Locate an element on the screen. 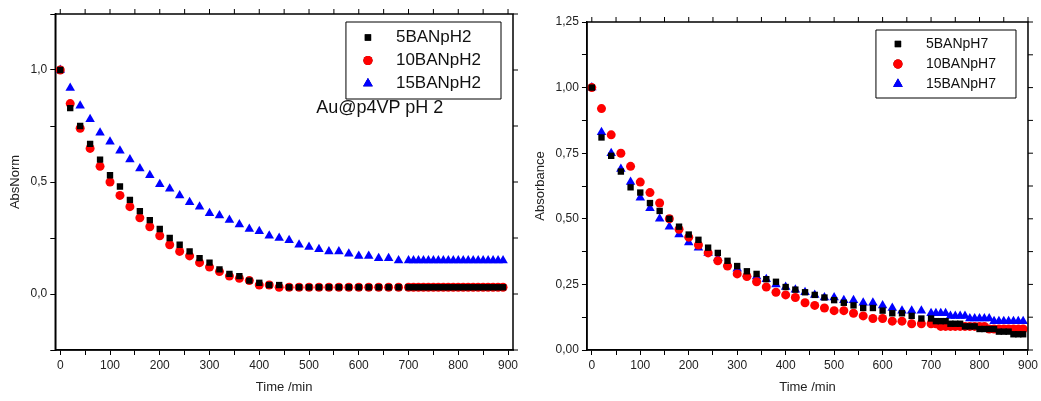 The image size is (1041, 401). y-axis-title: Absorbance is located at coordinates (540, 186).